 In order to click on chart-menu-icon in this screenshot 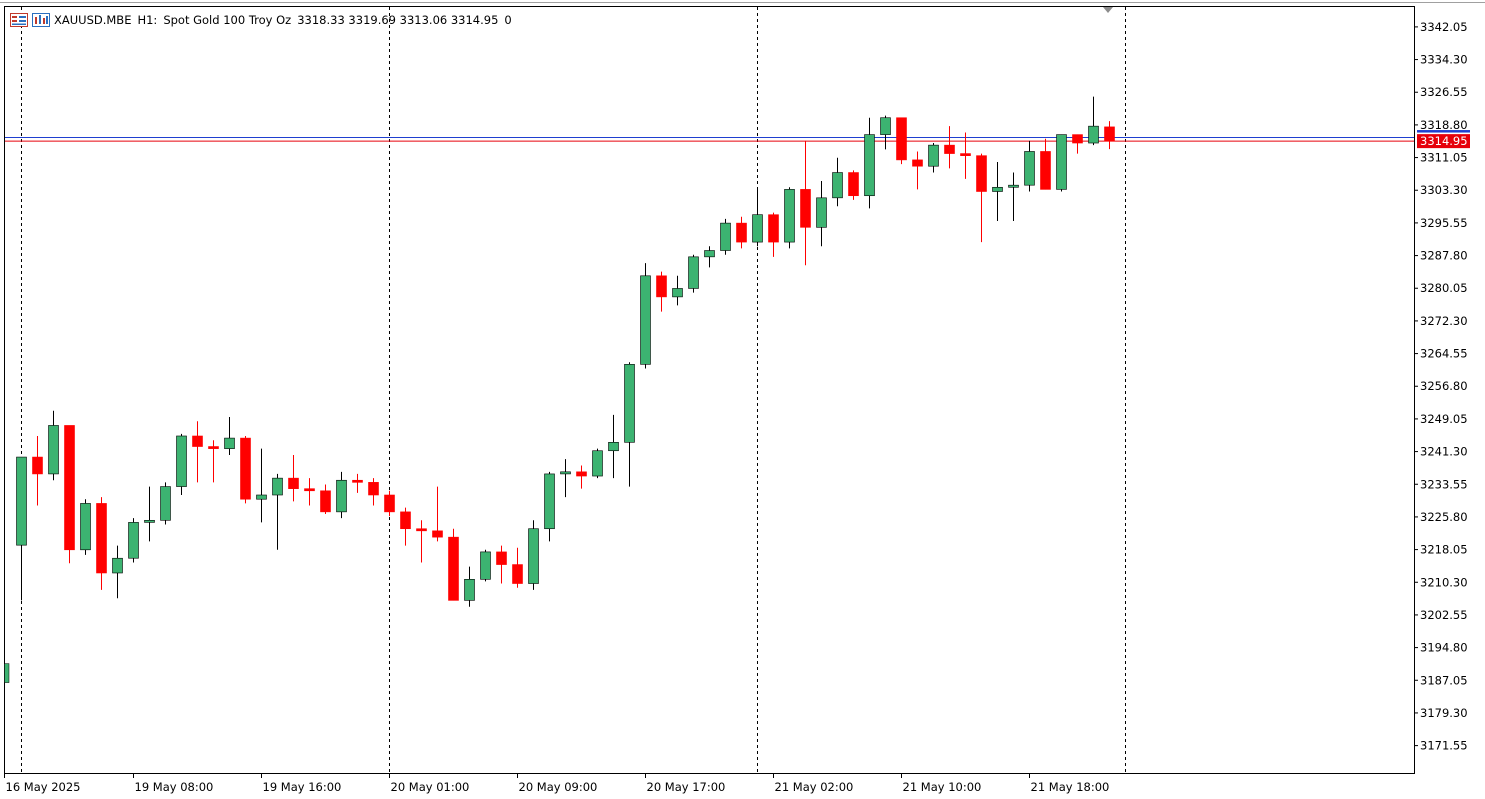, I will do `click(19, 20)`.